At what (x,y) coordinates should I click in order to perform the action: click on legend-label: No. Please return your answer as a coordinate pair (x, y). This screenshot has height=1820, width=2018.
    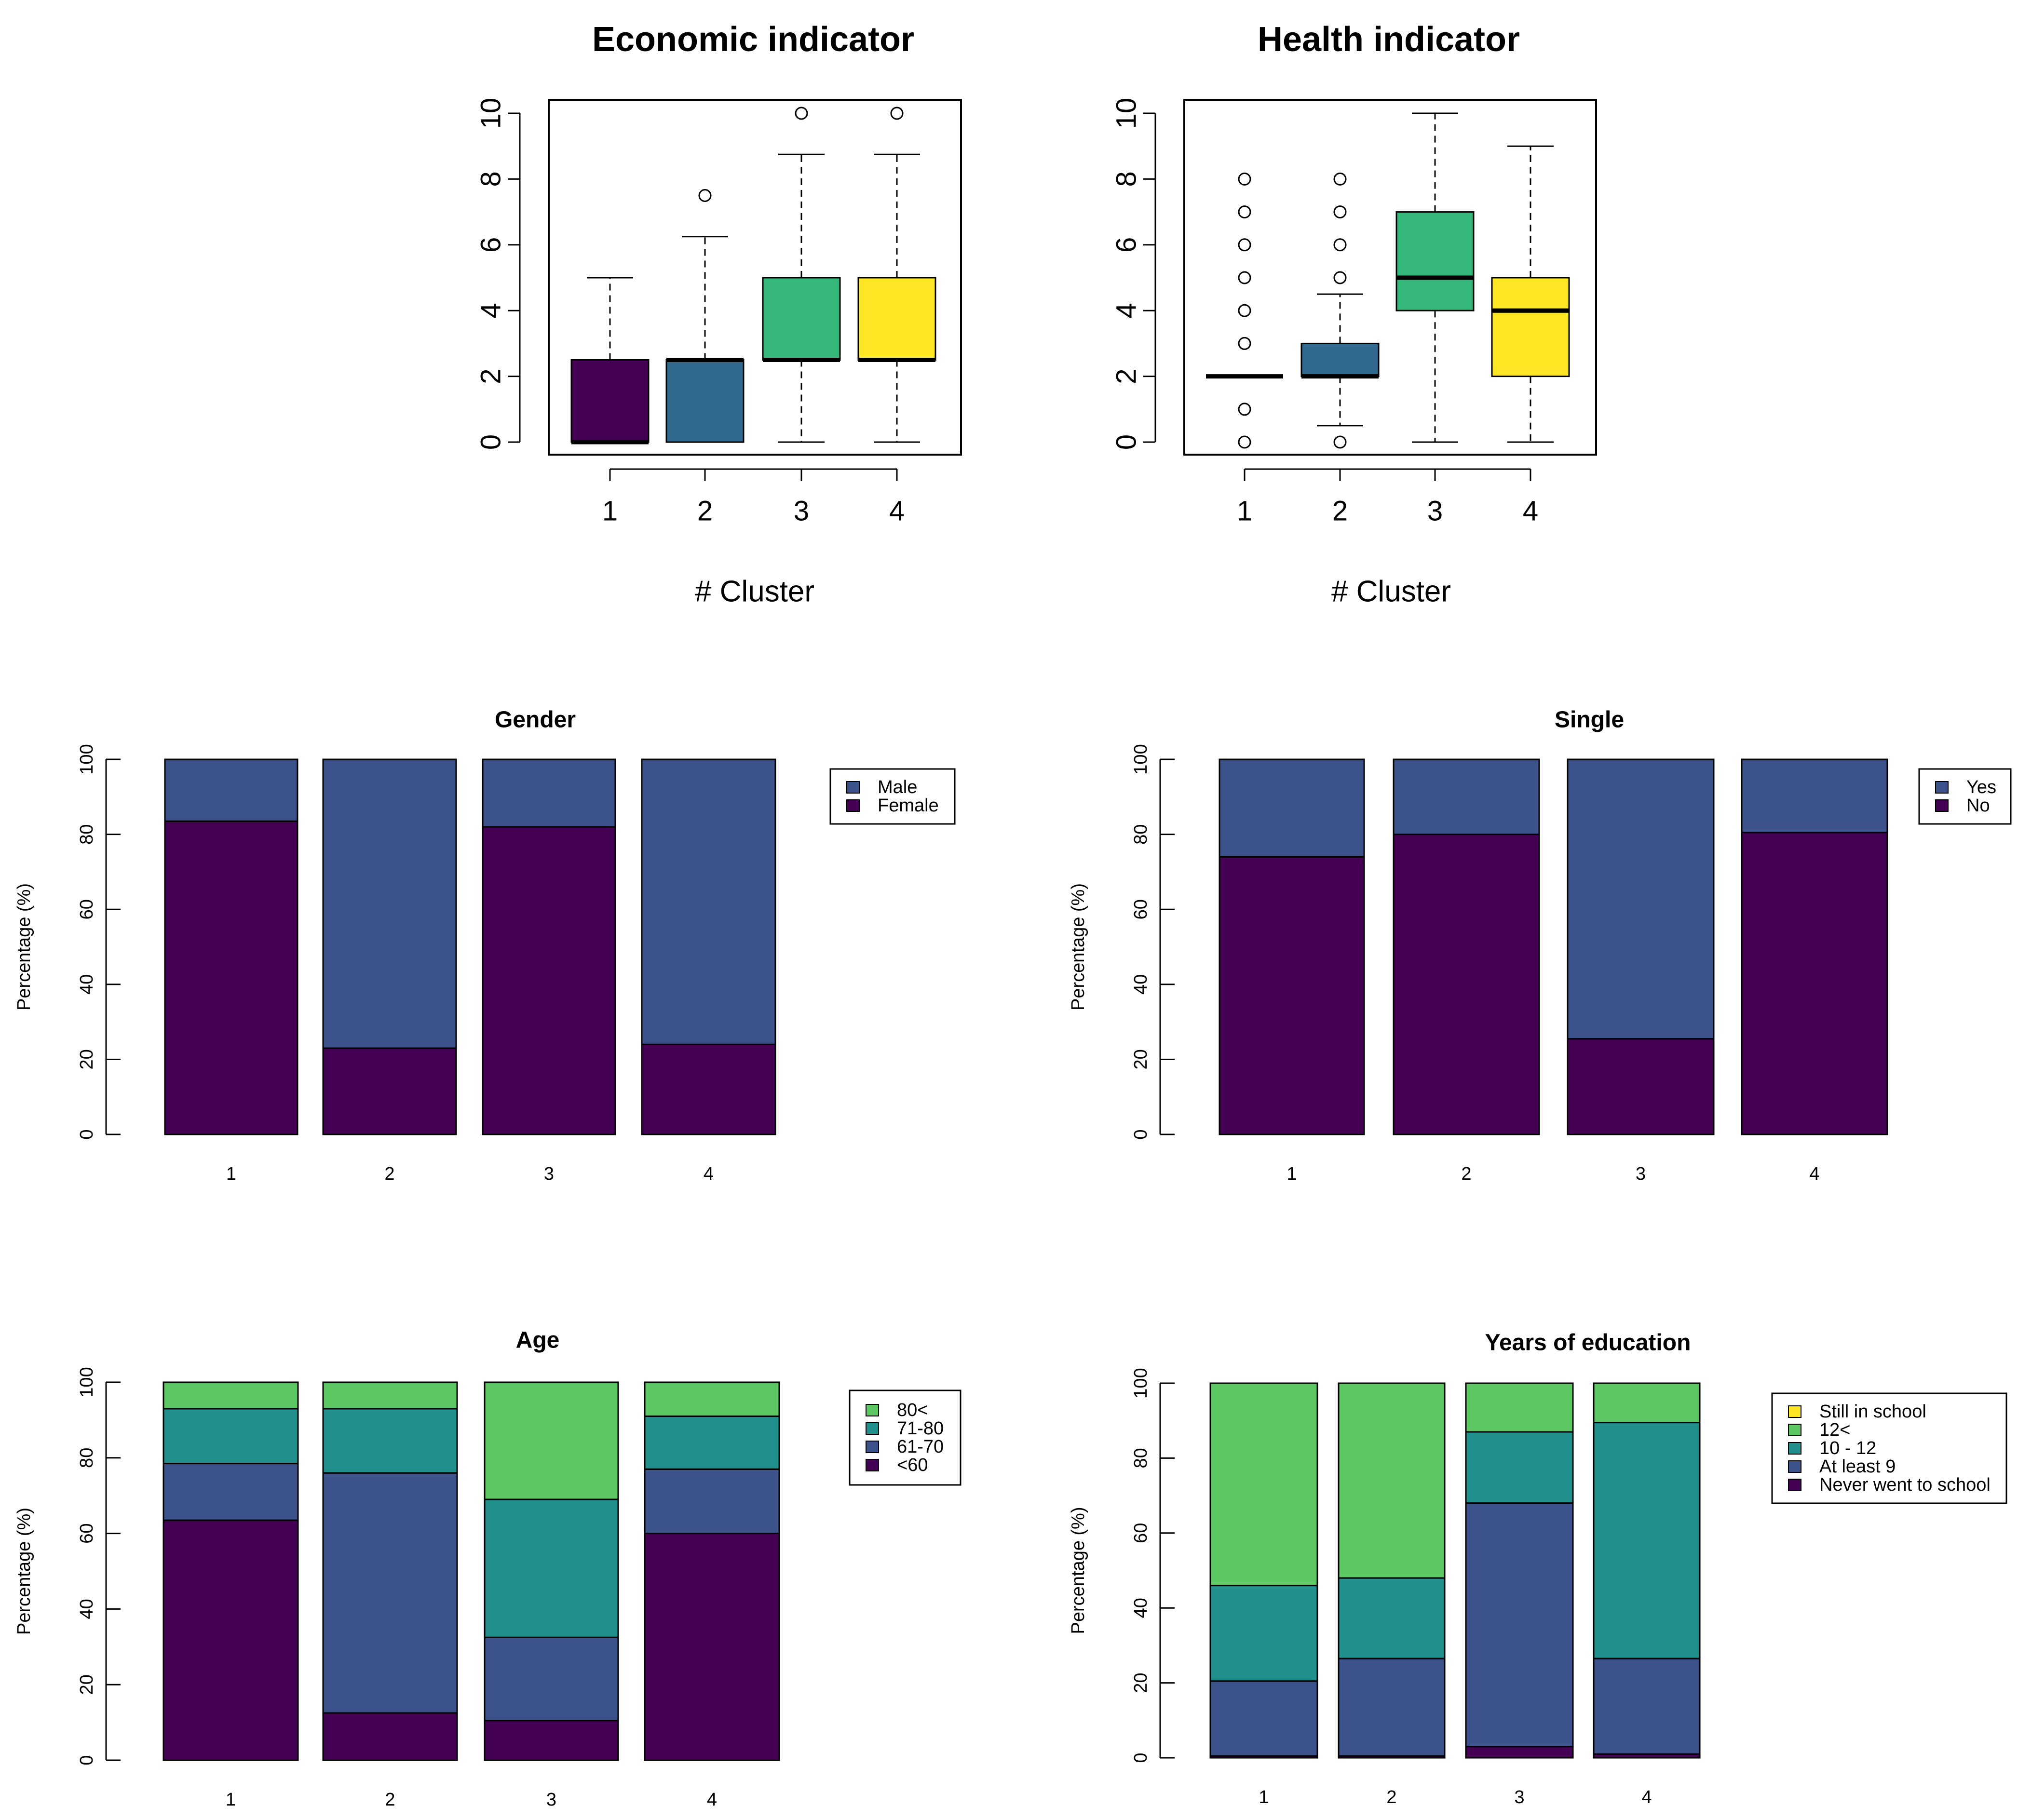
    Looking at the image, I should click on (1978, 806).